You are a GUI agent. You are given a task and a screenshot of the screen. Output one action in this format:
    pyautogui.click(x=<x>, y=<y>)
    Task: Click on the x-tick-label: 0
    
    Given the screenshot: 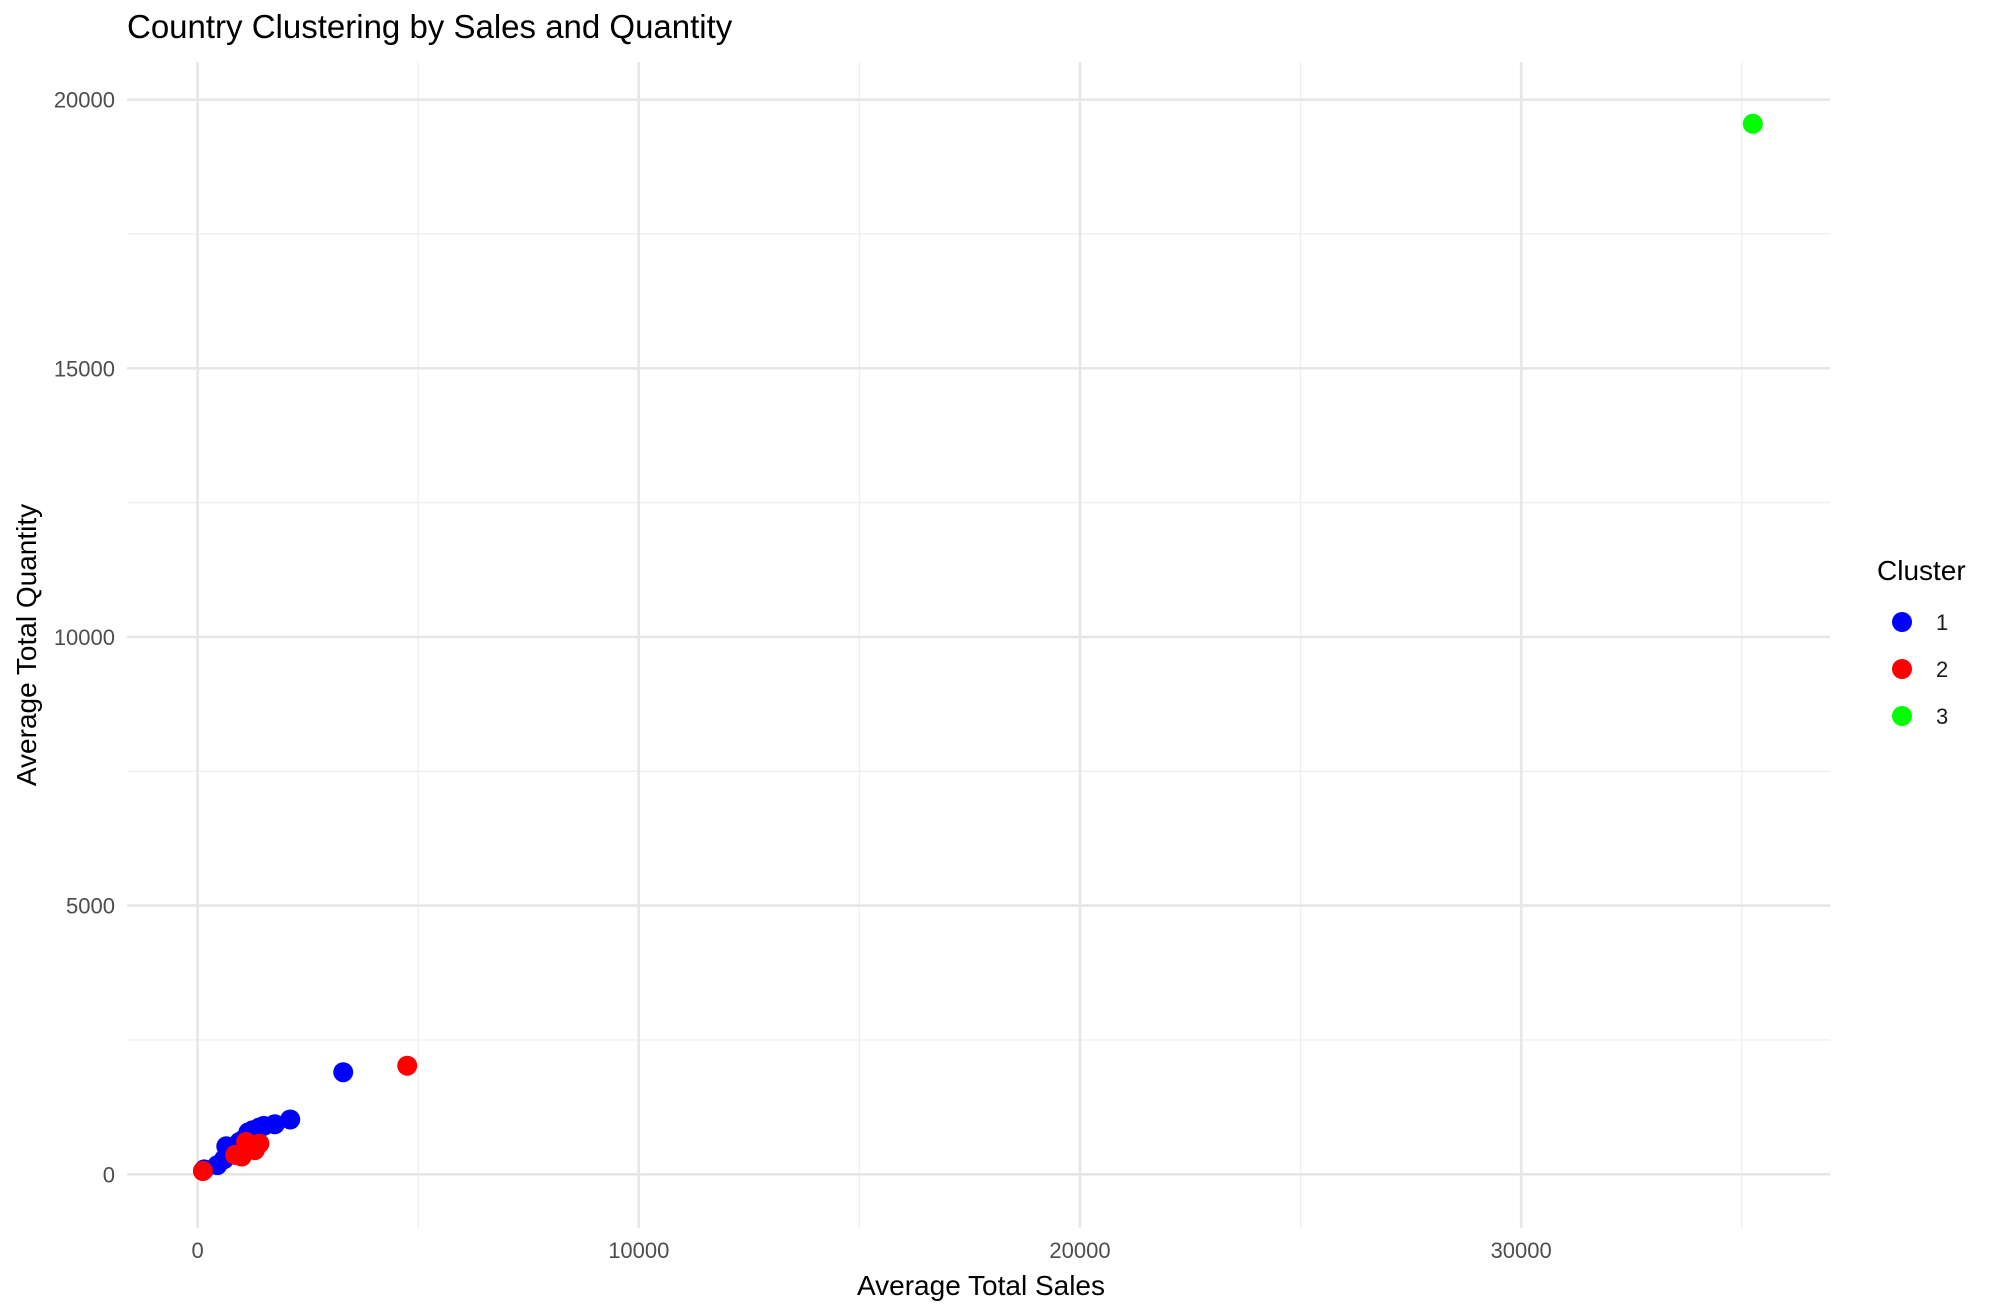 What is the action you would take?
    pyautogui.click(x=197, y=1250)
    